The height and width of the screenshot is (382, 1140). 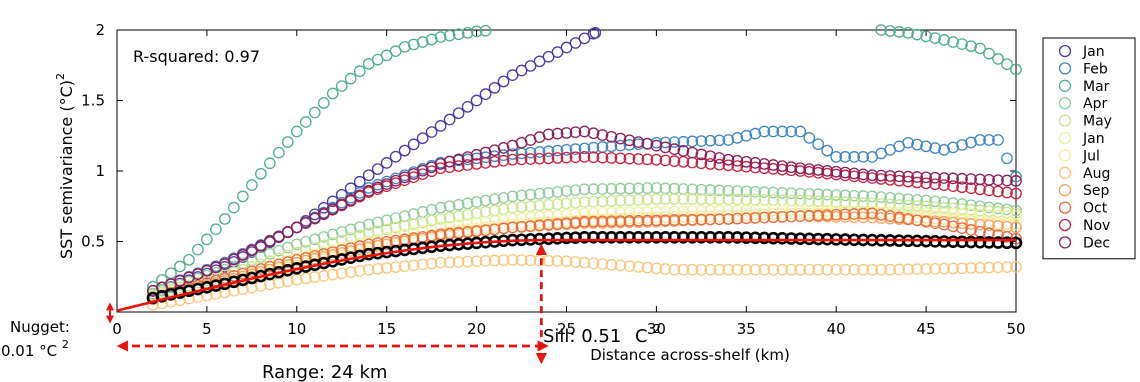 What do you see at coordinates (93, 242) in the screenshot?
I see `y-tick-label: 0.5` at bounding box center [93, 242].